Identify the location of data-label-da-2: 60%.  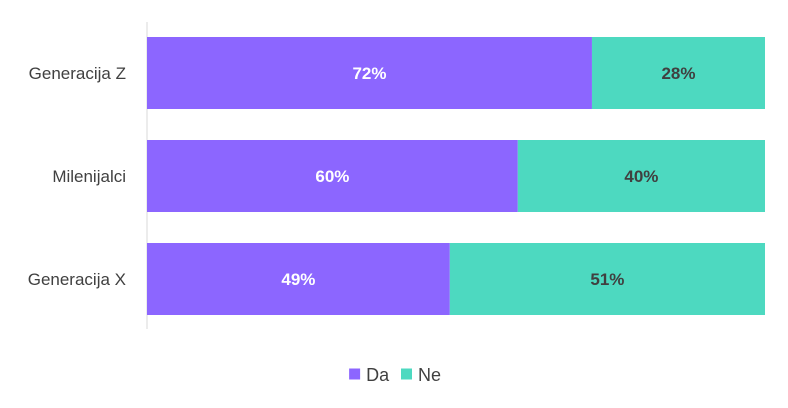
(332, 176).